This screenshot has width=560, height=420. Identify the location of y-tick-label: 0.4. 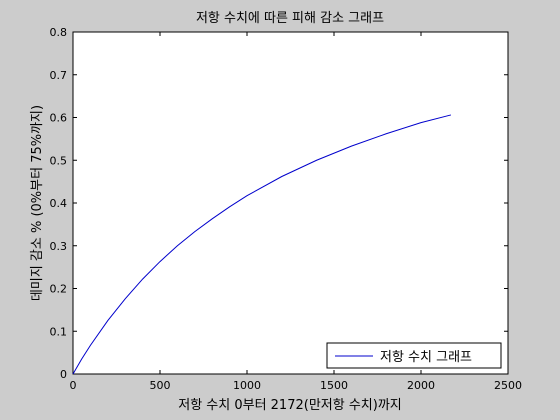
(59, 203).